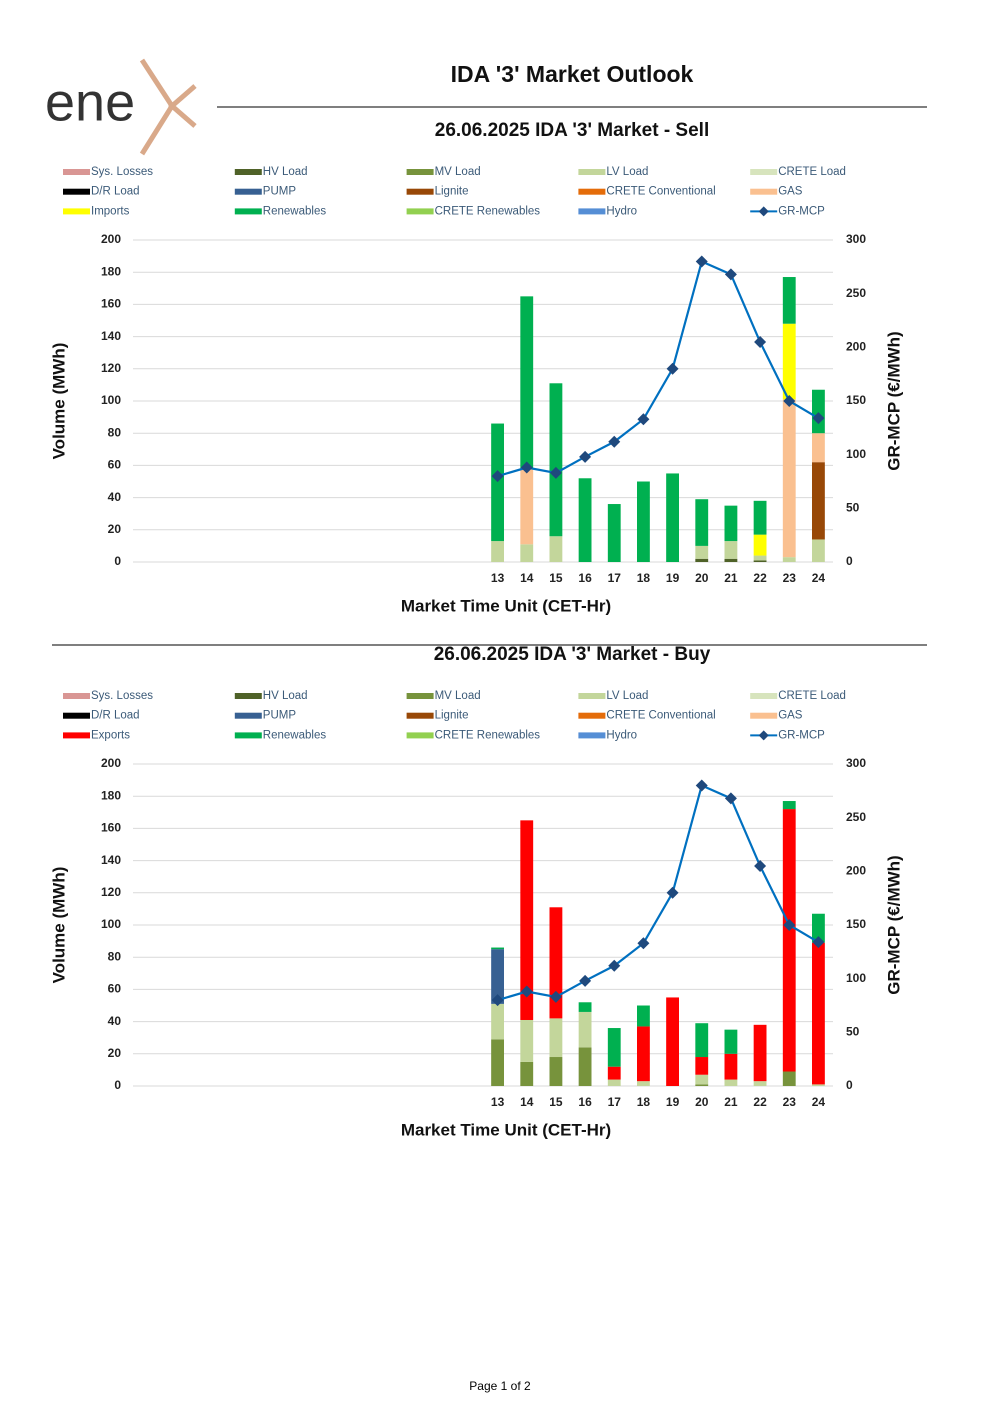 The width and height of the screenshot is (1000, 1420). What do you see at coordinates (572, 130) in the screenshot?
I see `chart-title: 26.06.2025 IDA '3' Market - Sell` at bounding box center [572, 130].